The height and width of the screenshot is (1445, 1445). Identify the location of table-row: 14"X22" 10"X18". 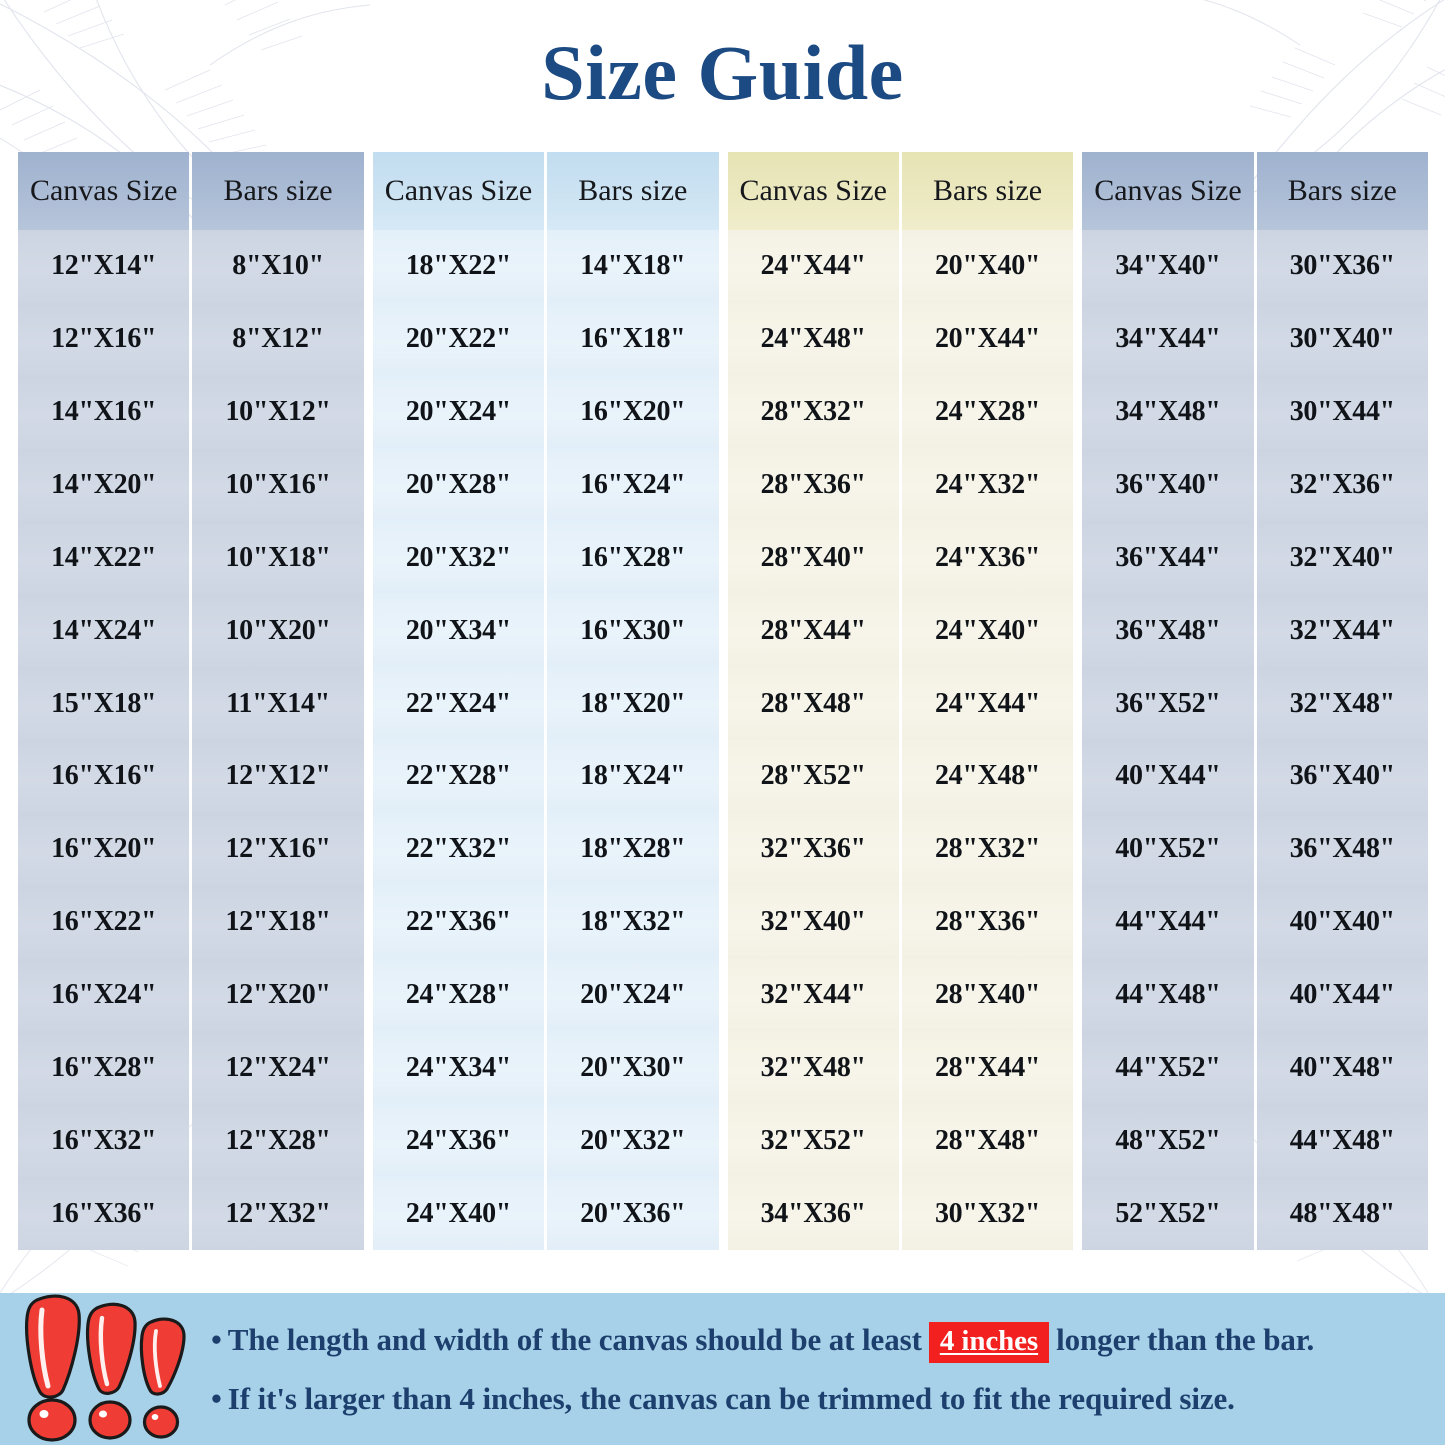
(191, 558).